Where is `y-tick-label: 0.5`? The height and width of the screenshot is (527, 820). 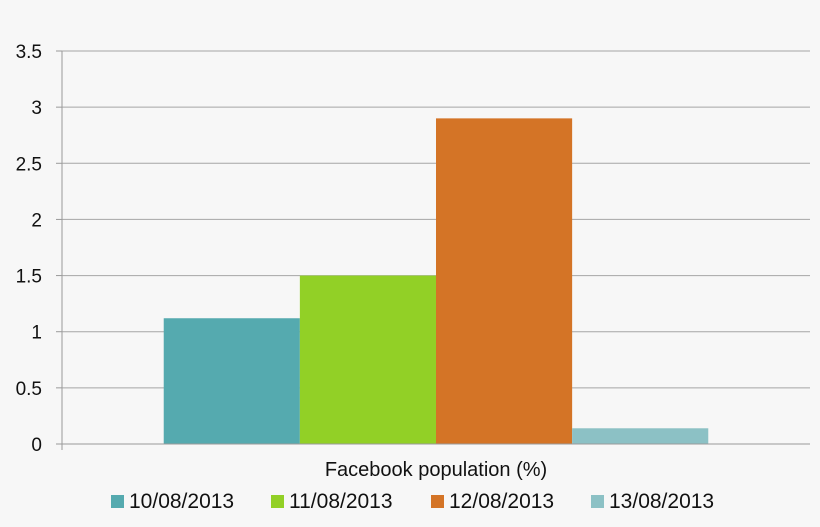
y-tick-label: 0.5 is located at coordinates (29, 389).